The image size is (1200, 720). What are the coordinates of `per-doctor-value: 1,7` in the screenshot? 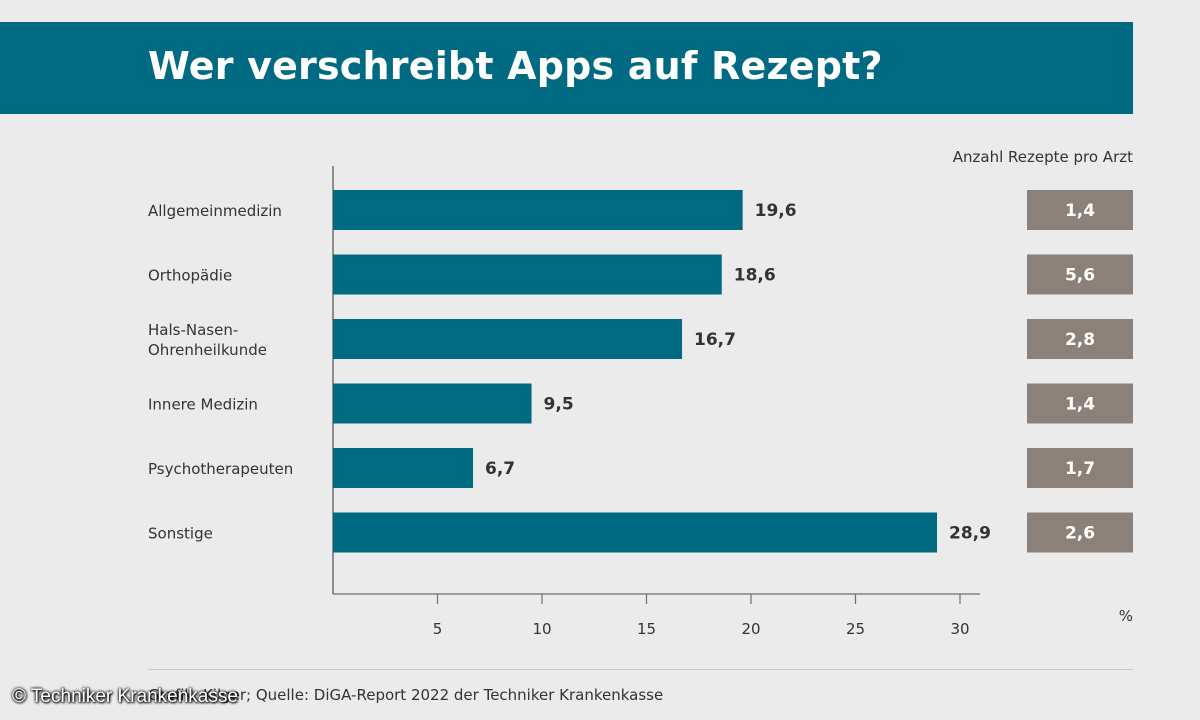 It's located at (1080, 469).